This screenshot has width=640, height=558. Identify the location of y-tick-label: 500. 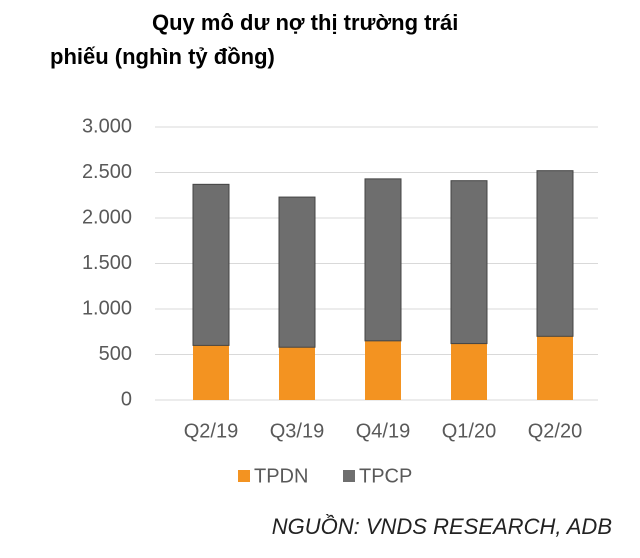
(115, 354).